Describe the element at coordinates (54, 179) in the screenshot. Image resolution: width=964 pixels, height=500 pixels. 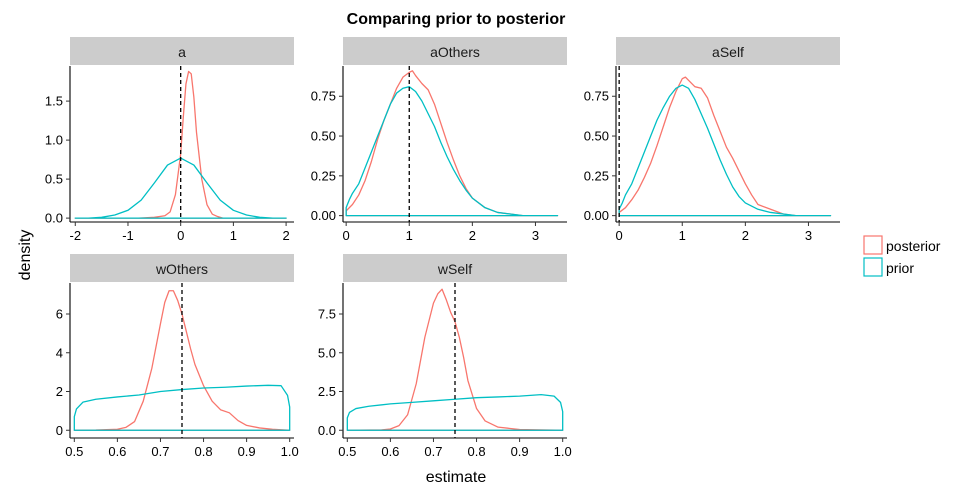
I see `y-tick-label-a: 0.5` at that location.